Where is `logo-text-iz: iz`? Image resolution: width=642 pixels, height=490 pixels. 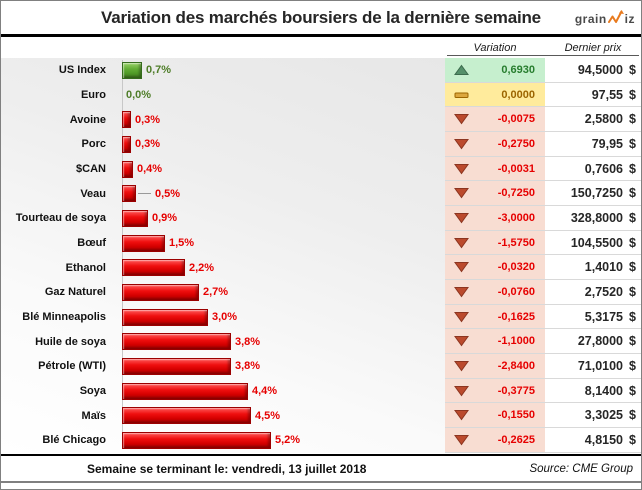
logo-text-iz: iz is located at coordinates (629, 19).